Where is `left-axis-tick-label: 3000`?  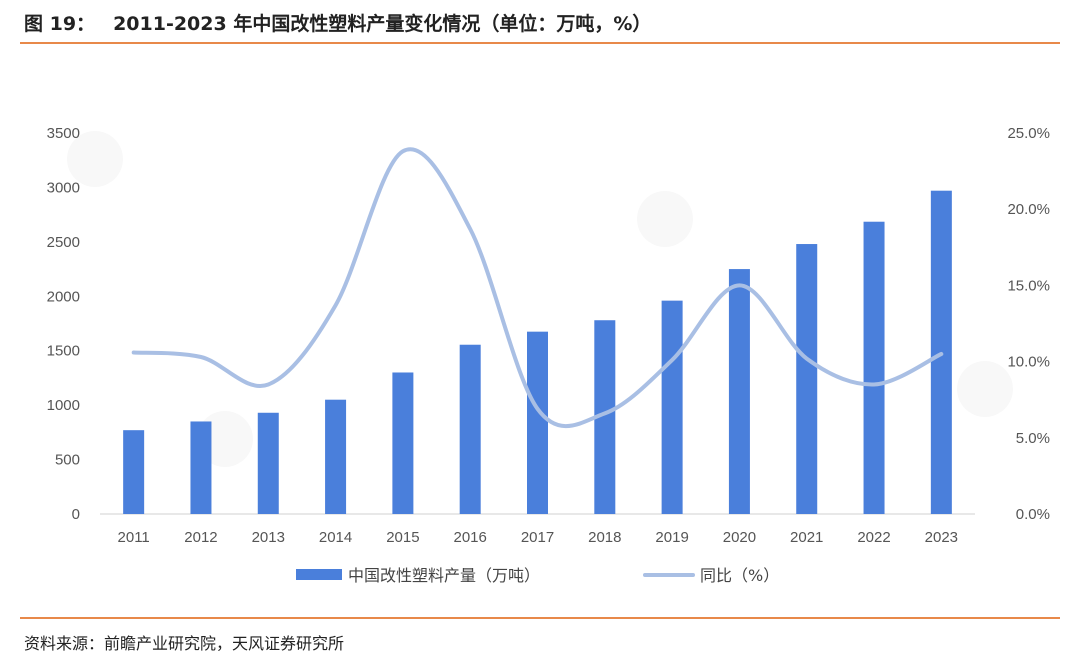
left-axis-tick-label: 3000 is located at coordinates (63, 187).